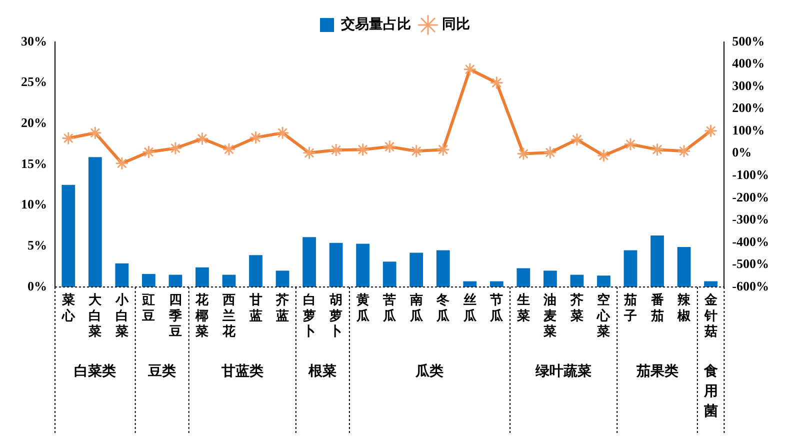 The image size is (790, 445). What do you see at coordinates (657, 307) in the screenshot?
I see `x-tick-label: 番茄` at bounding box center [657, 307].